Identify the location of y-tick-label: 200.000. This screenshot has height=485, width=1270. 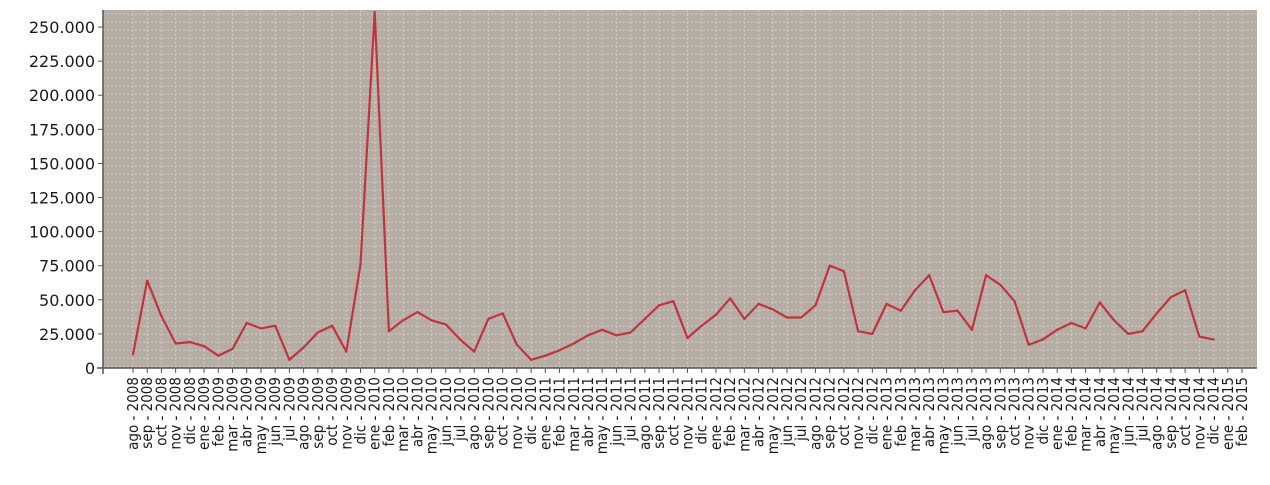
(62, 95).